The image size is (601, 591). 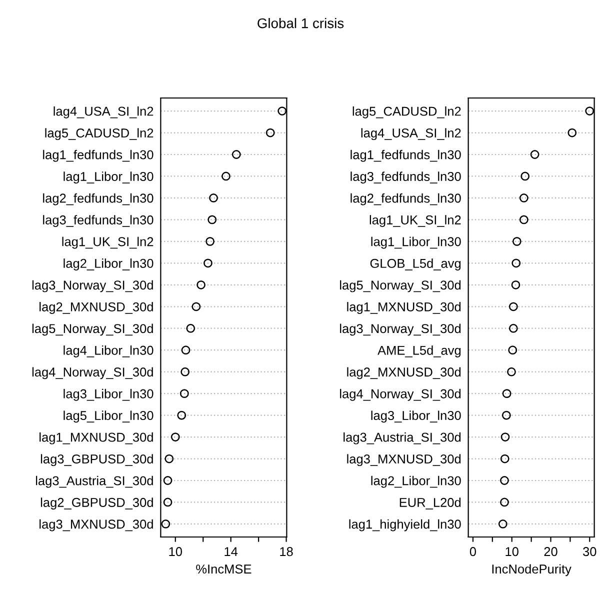 I want to click on x-tick-label: 30, so click(x=589, y=551).